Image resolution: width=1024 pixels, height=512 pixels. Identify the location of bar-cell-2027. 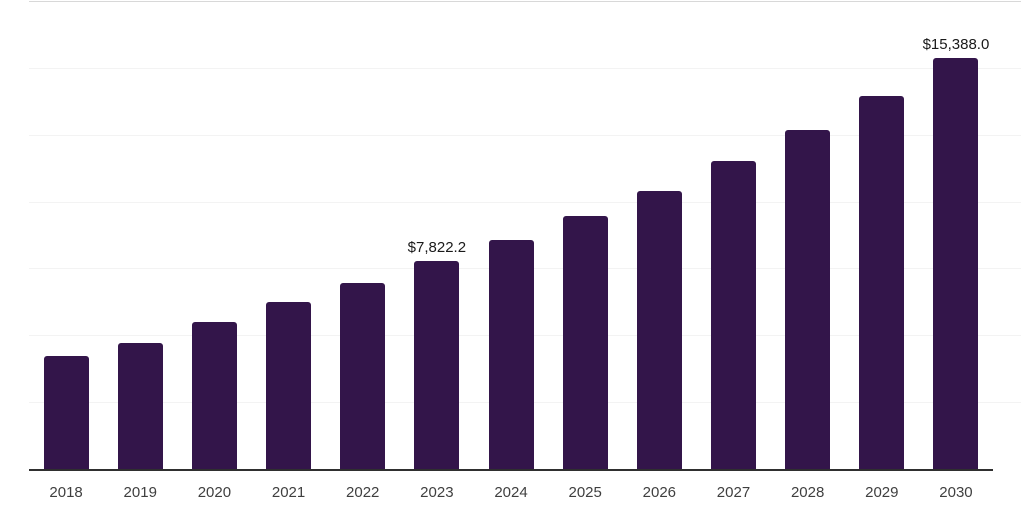
(733, 236).